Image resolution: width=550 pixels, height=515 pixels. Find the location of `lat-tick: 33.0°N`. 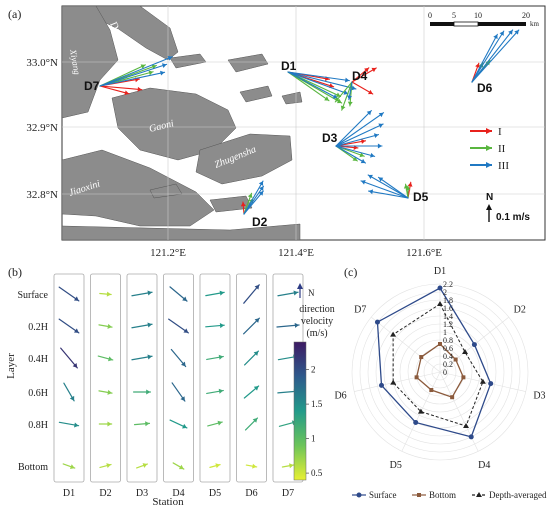

lat-tick: 33.0°N is located at coordinates (42, 63).